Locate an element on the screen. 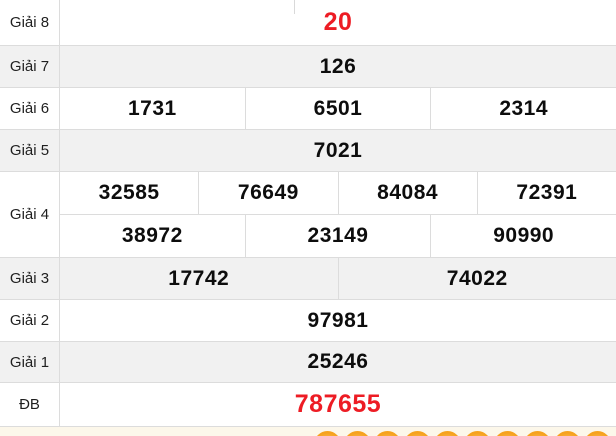  prize-number-cell: 84084 is located at coordinates (407, 193).